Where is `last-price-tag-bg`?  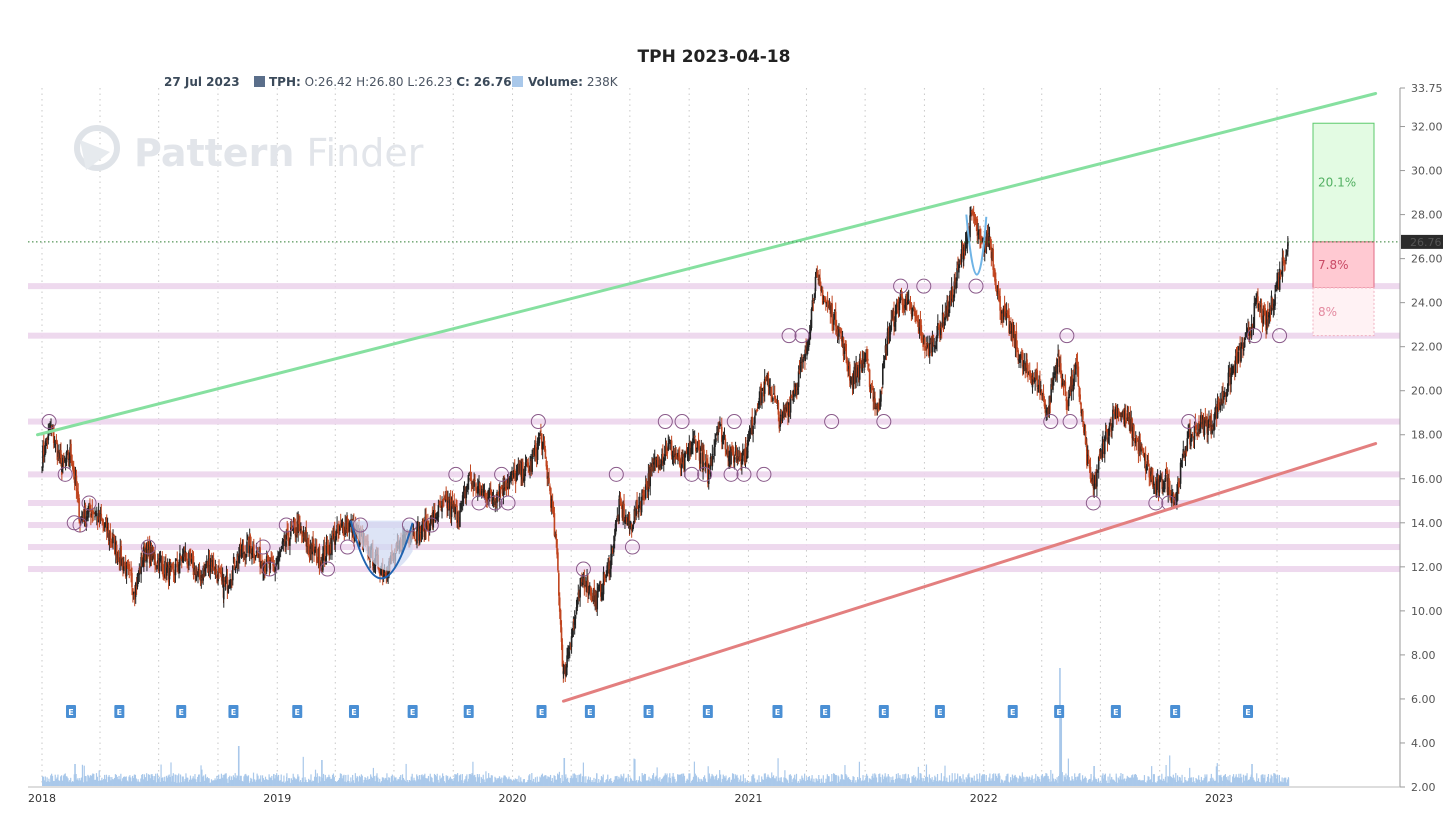 last-price-tag-bg is located at coordinates (1422, 241).